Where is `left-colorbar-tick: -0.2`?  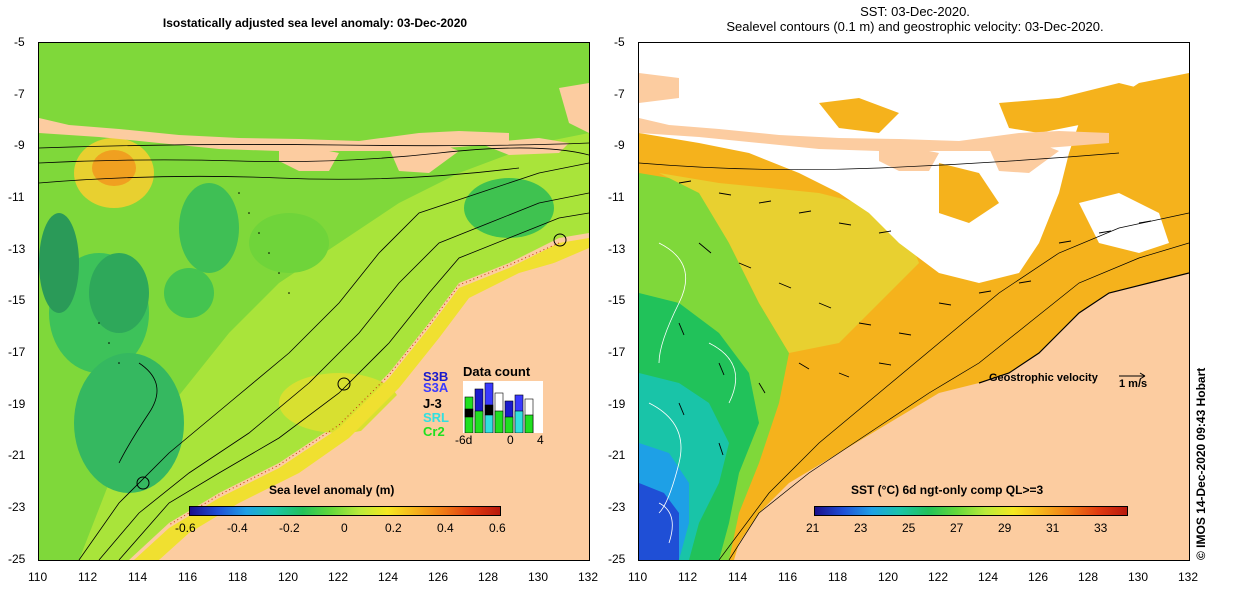 left-colorbar-tick: -0.2 is located at coordinates (289, 528).